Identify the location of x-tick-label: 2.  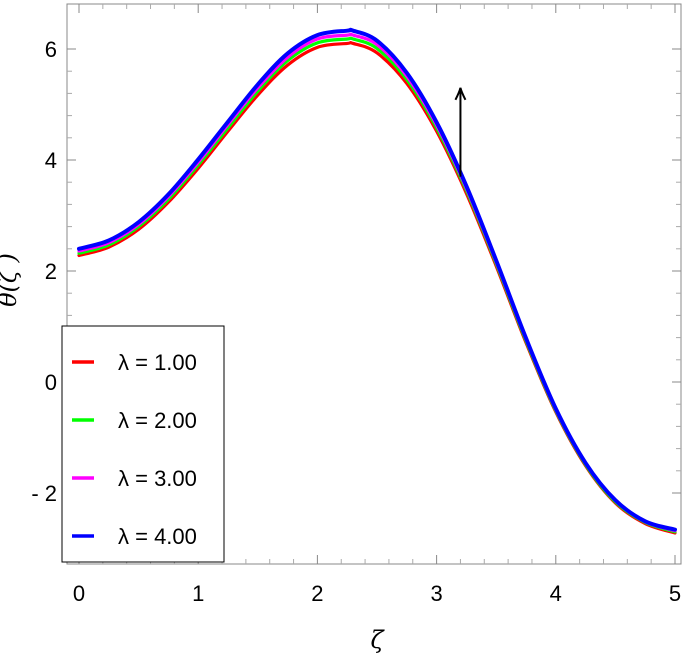
(317, 593).